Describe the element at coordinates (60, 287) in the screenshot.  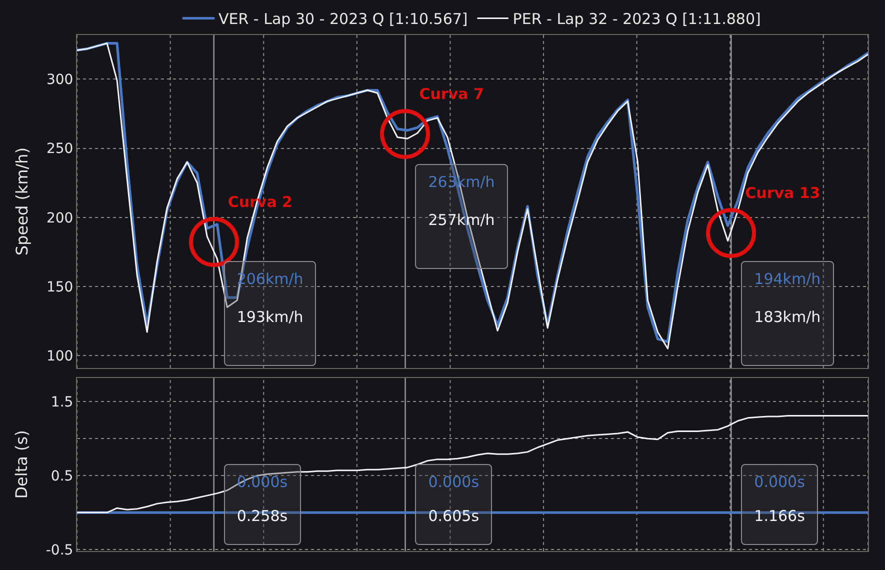
I see `y-tick-label: 150` at that location.